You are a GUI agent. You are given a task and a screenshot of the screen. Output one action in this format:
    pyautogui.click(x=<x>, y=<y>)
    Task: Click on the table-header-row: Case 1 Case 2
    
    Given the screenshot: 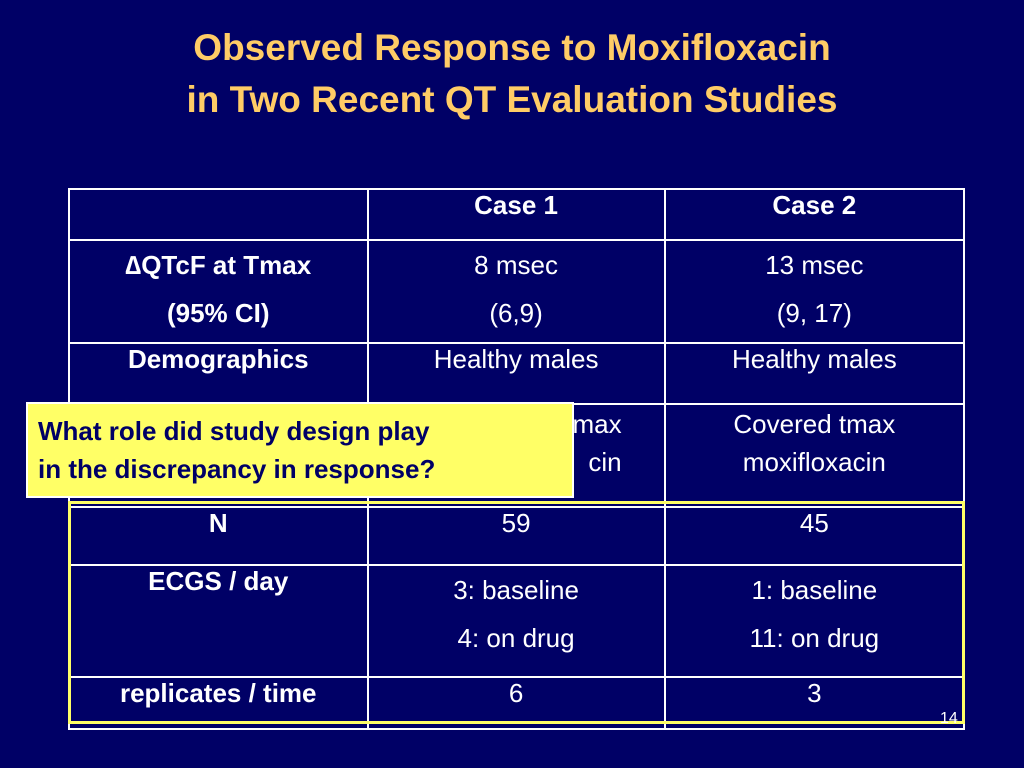 What is the action you would take?
    pyautogui.click(x=517, y=214)
    